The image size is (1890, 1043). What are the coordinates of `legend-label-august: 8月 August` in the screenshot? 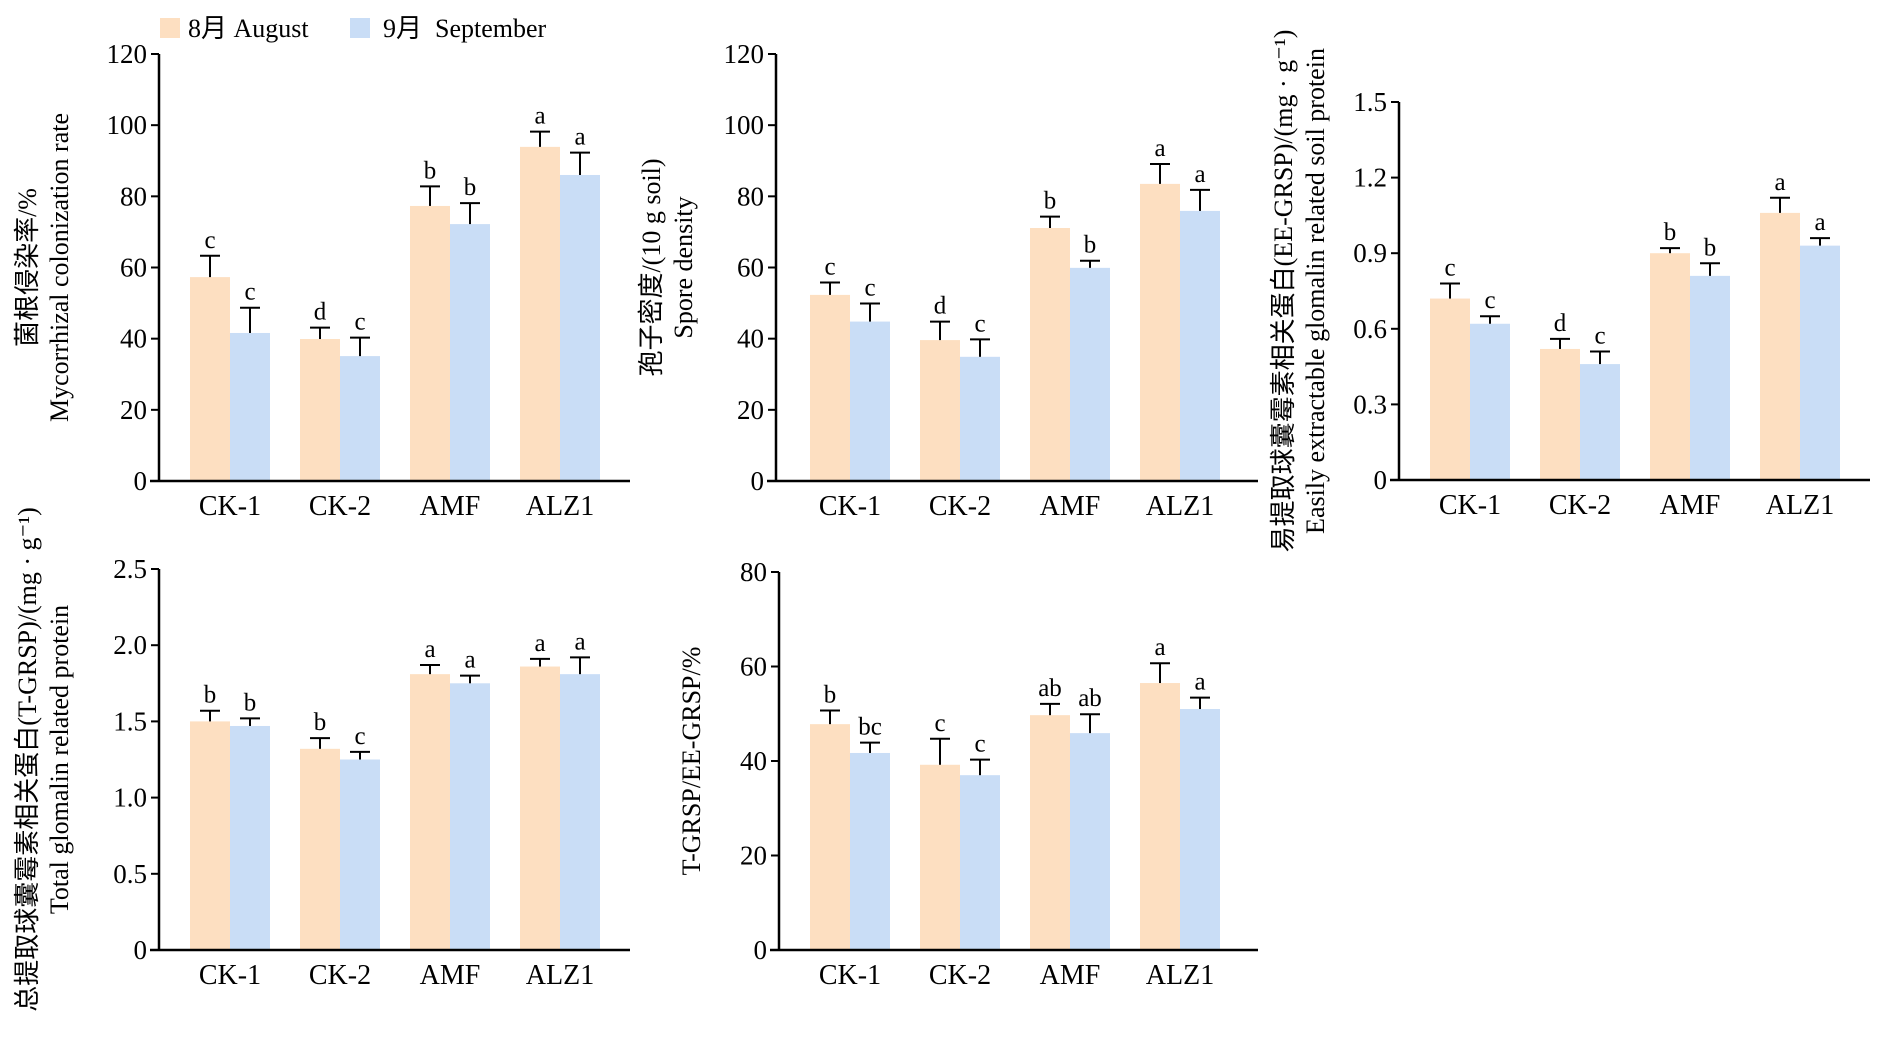 It's located at (248, 28).